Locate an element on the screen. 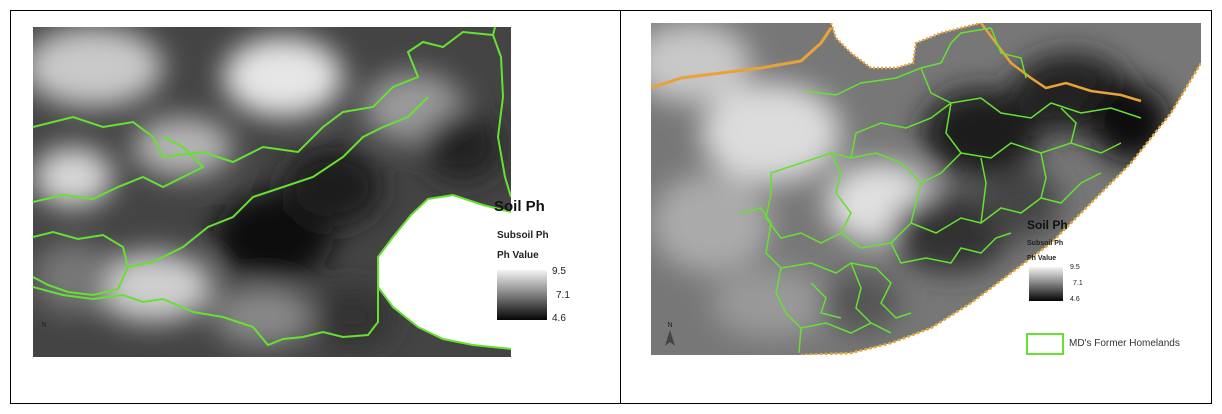  panel-divider is located at coordinates (620, 207).